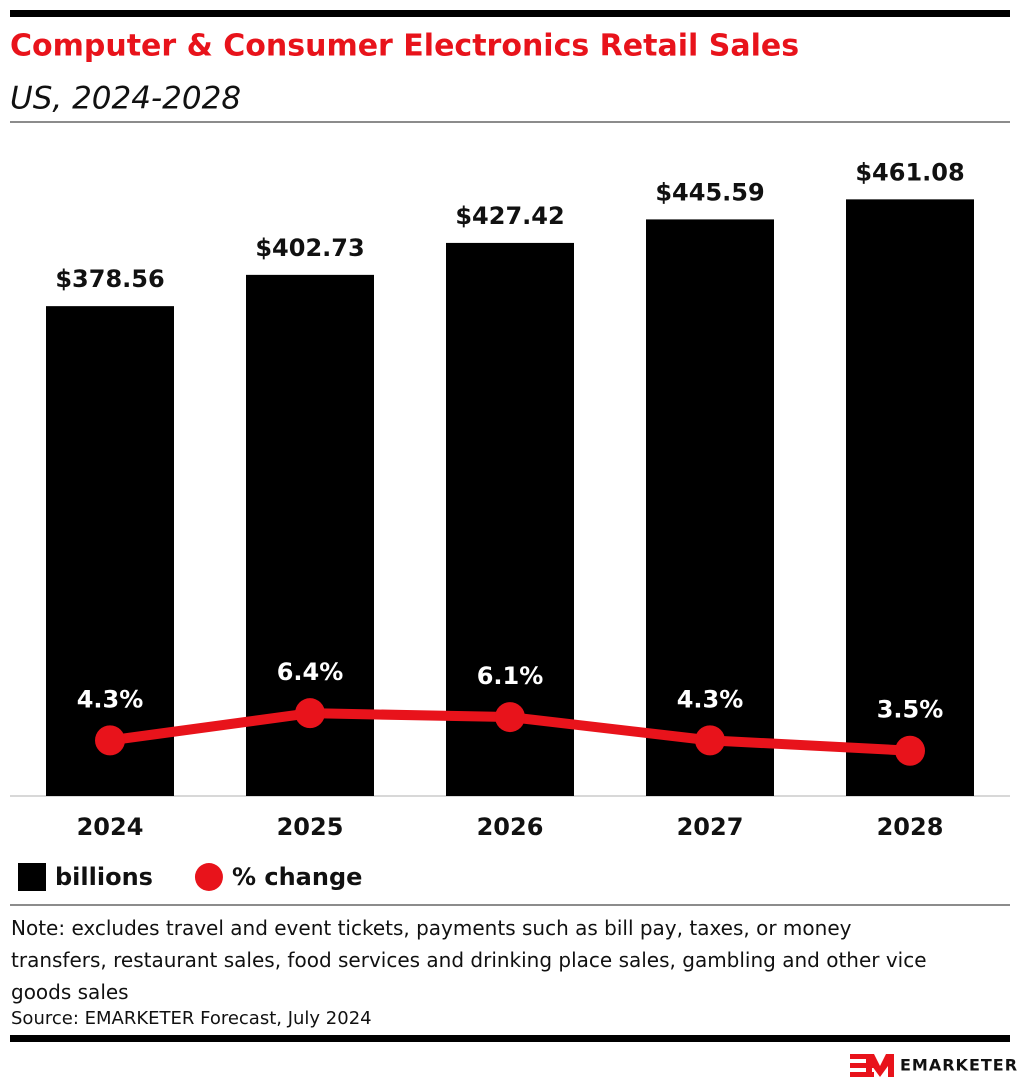 The height and width of the screenshot is (1086, 1020). I want to click on line-value-label: 6.1%, so click(510, 676).